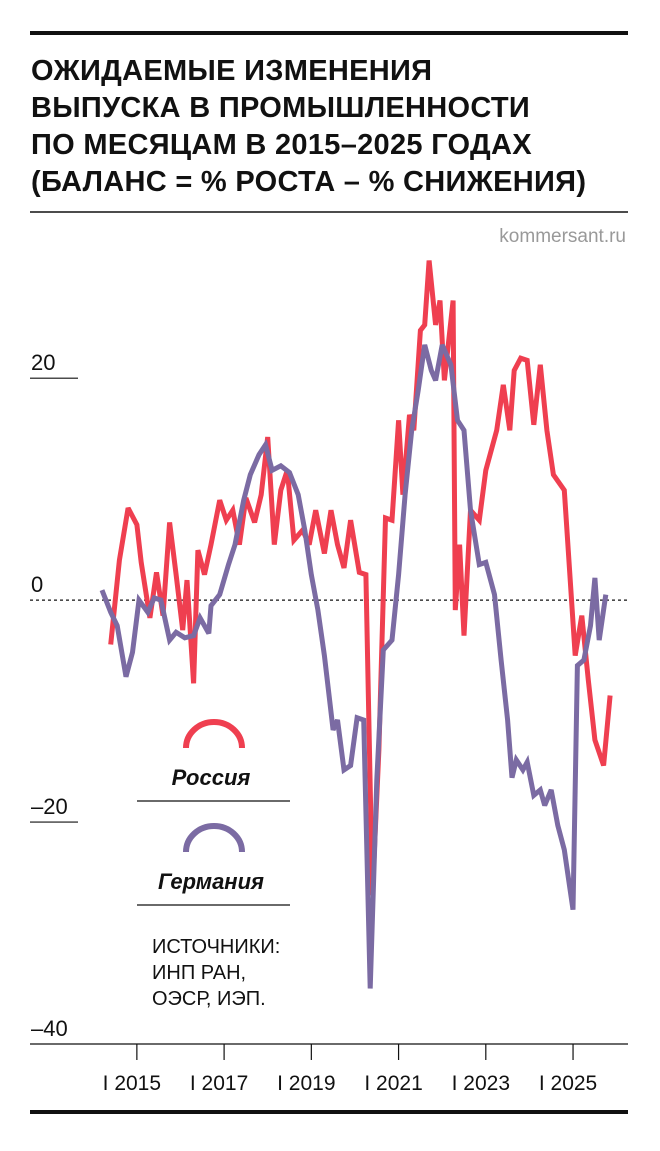 Image resolution: width=660 pixels, height=1151 pixels. Describe the element at coordinates (393, 1083) in the screenshot. I see `x-tick-label: I 2021` at that location.